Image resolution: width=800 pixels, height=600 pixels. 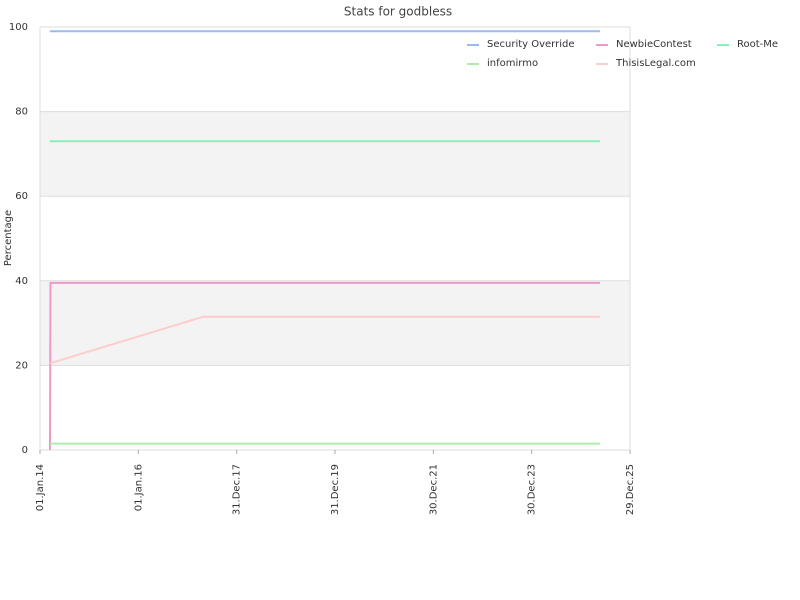 I want to click on y-axis-label: Percentage, so click(x=8, y=238).